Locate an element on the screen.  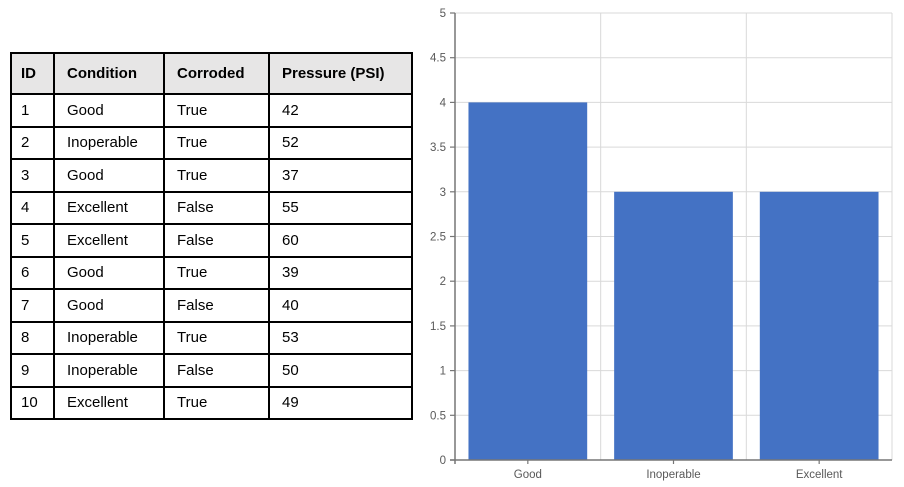
table-row: 9 Inoperable False 50 is located at coordinates (211, 370).